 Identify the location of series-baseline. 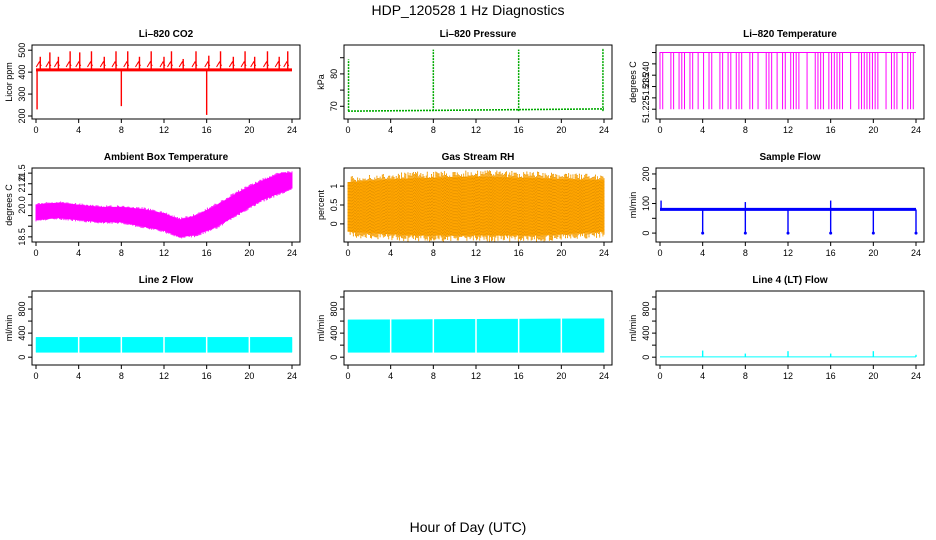
(476, 110).